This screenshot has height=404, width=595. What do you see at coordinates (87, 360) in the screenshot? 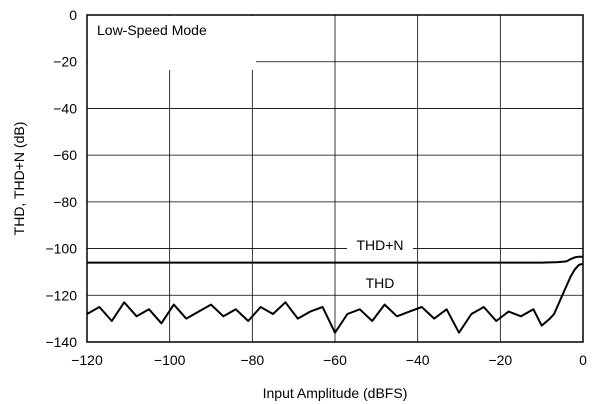
I see `x-tick-label: −120` at bounding box center [87, 360].